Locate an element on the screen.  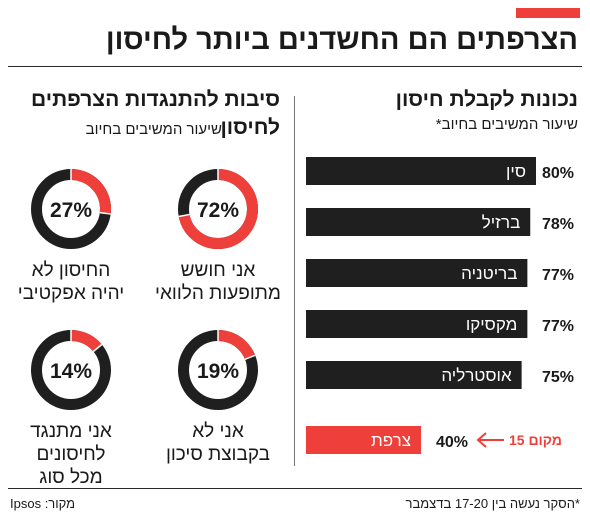
reasons-subtitle: שיעור המשיבים בחיוב is located at coordinates (153, 129).